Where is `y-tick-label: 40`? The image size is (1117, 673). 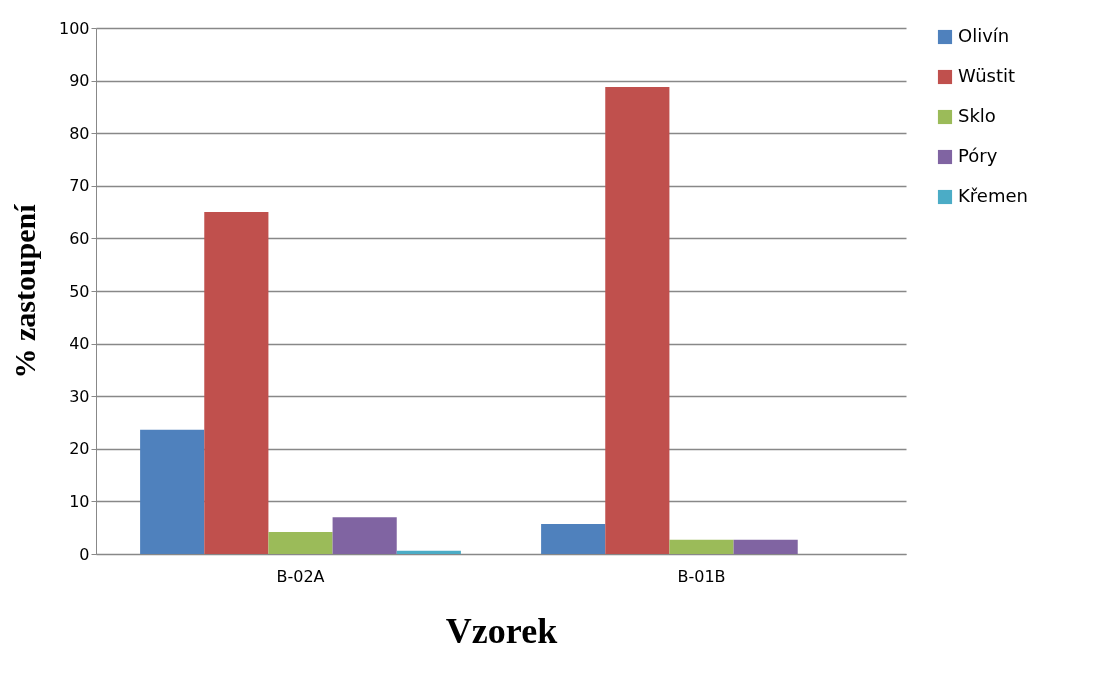
y-tick-label: 40 is located at coordinates (79, 344).